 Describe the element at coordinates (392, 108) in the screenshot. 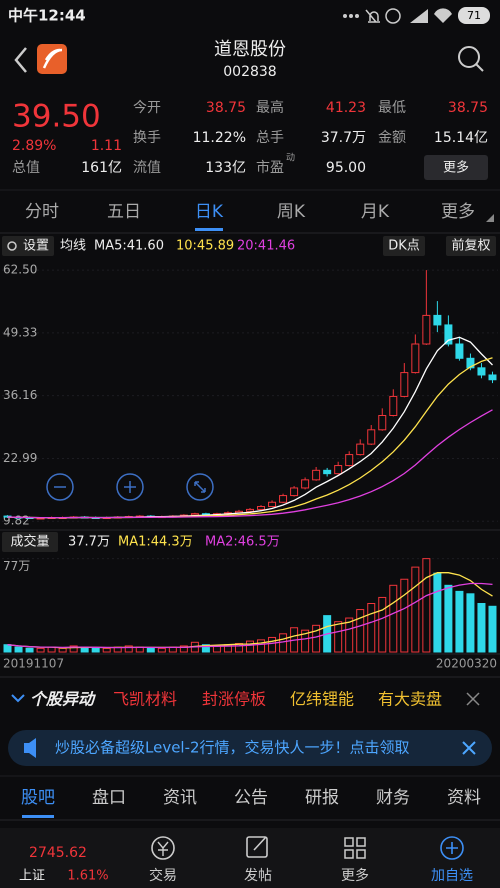

I see `stat-label: 最低` at that location.